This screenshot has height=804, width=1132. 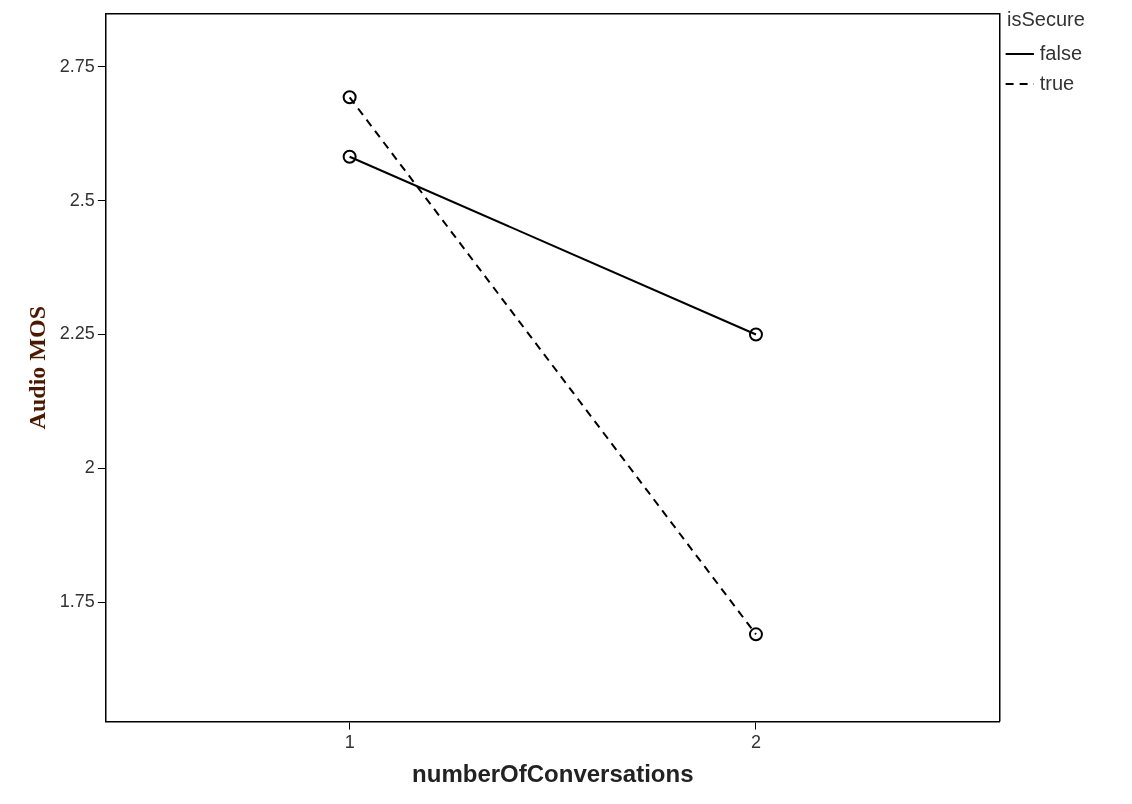 I want to click on legend-label: true, so click(x=1057, y=82).